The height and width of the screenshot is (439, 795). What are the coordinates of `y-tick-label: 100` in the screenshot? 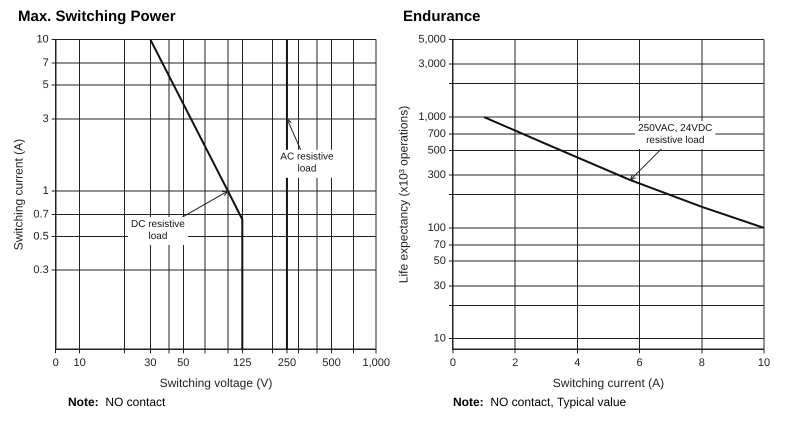 It's located at (437, 228).